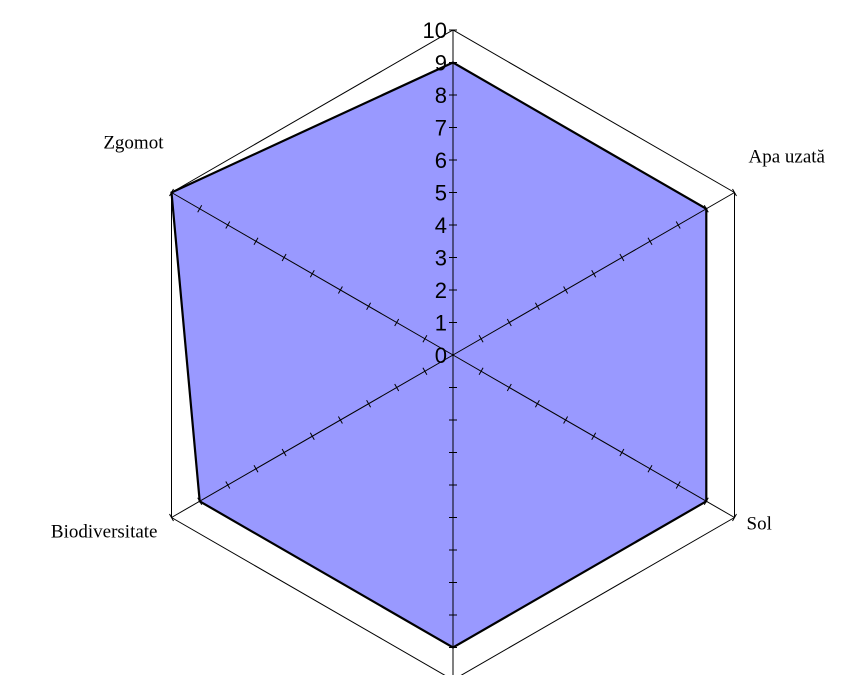 This screenshot has width=861, height=675. I want to click on tick-label: 1, so click(441, 323).